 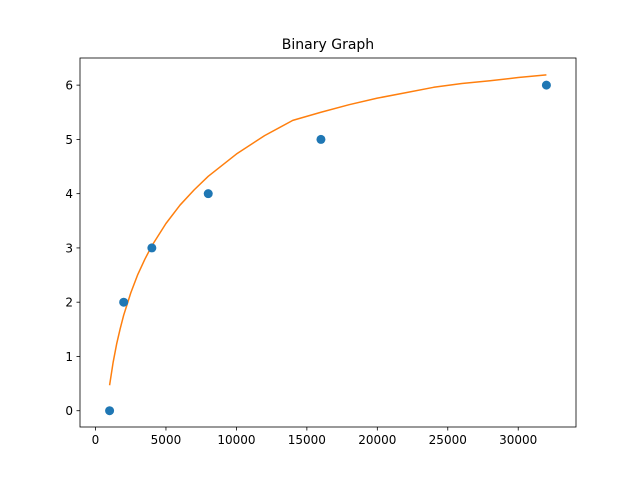 I want to click on y-tick-label: 4, so click(x=69, y=194).